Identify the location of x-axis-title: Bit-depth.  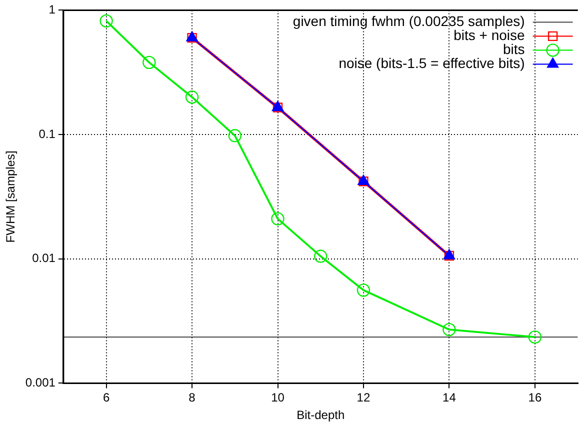
(320, 415).